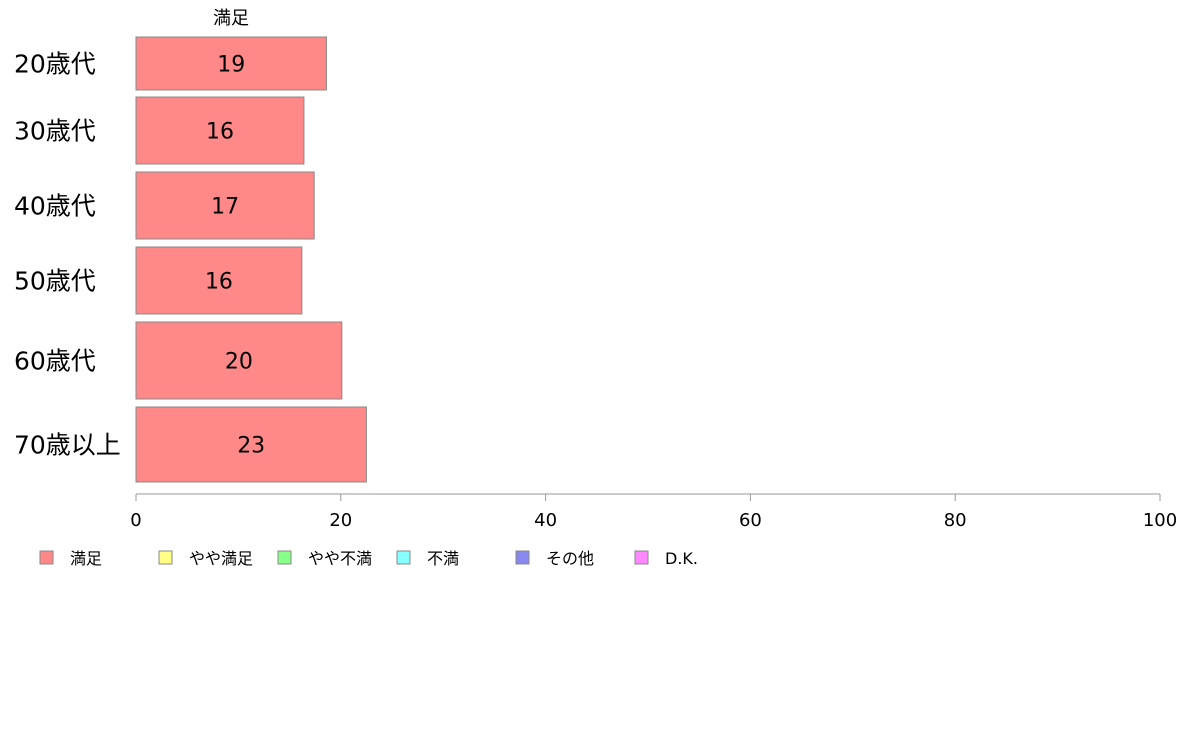  Describe the element at coordinates (653, 512) in the screenshot. I see `x-axis: 0 20 40 60 80 100` at that location.